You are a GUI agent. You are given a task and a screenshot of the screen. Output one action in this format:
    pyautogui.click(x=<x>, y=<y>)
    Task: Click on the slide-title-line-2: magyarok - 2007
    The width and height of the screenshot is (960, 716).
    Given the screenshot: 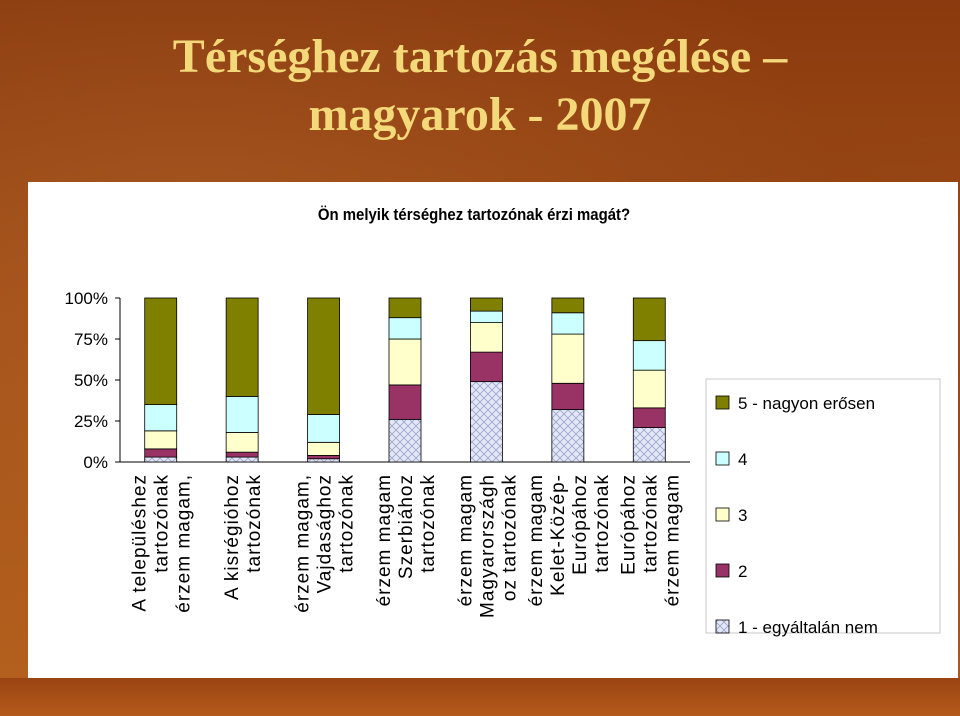 What is the action you would take?
    pyautogui.click(x=480, y=114)
    